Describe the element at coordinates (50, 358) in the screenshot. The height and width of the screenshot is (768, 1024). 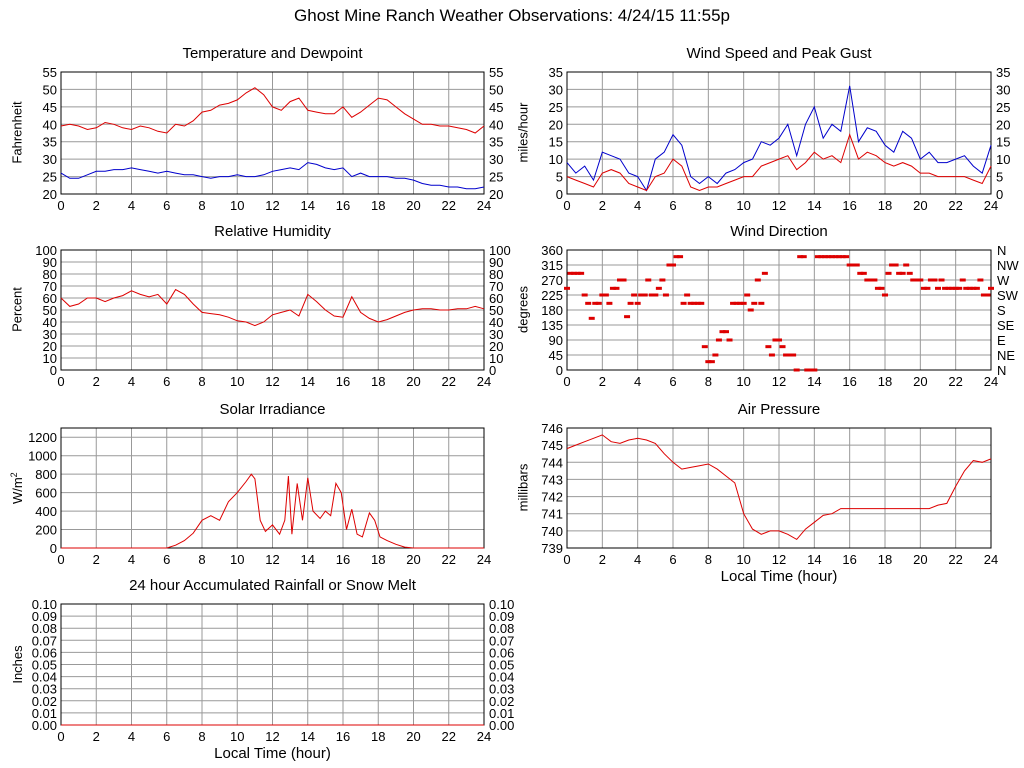
I see `y-tick-label: 10` at that location.